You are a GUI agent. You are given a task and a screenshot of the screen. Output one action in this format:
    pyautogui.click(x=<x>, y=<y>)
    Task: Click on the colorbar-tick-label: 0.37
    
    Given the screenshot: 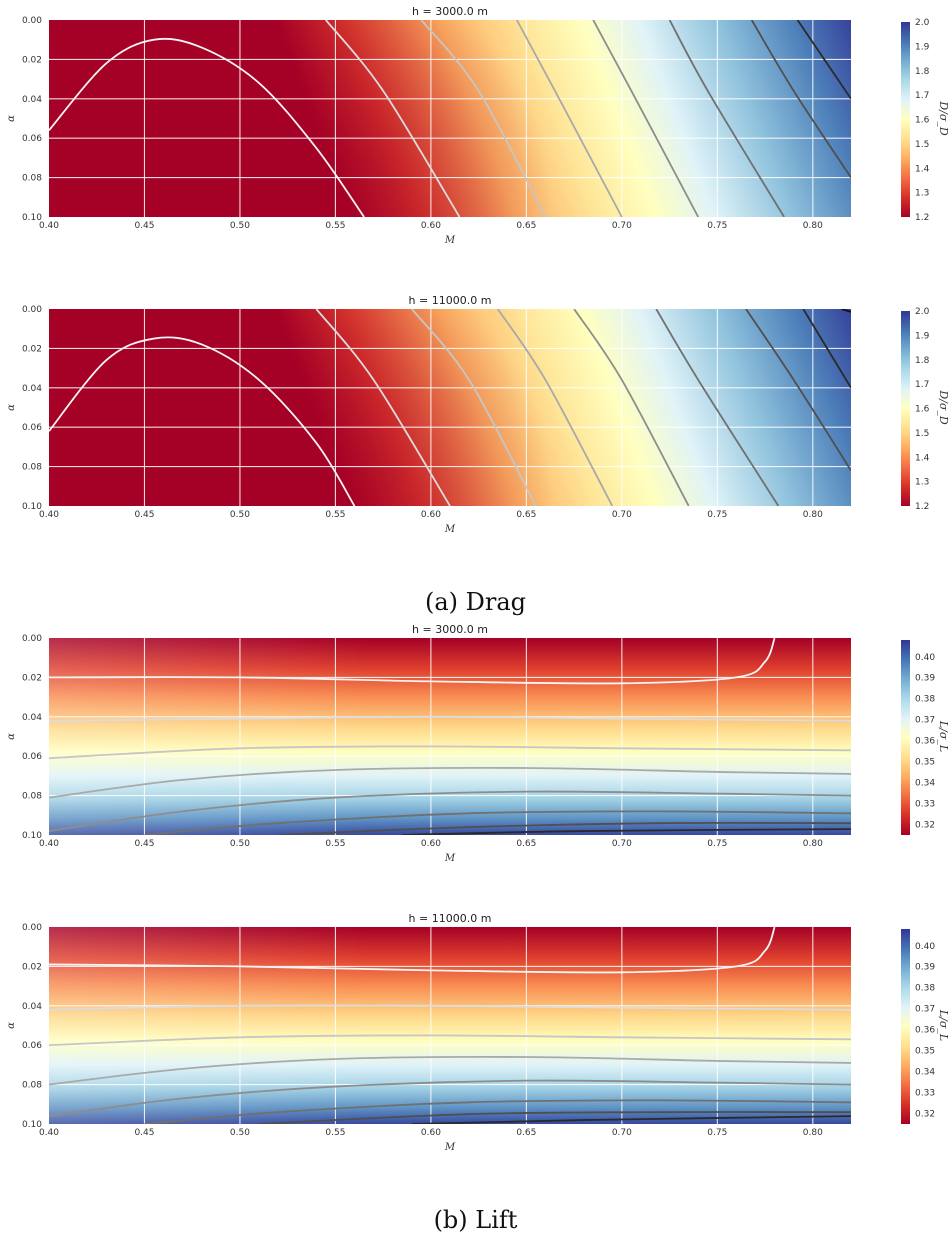 What is the action you would take?
    pyautogui.click(x=925, y=1010)
    